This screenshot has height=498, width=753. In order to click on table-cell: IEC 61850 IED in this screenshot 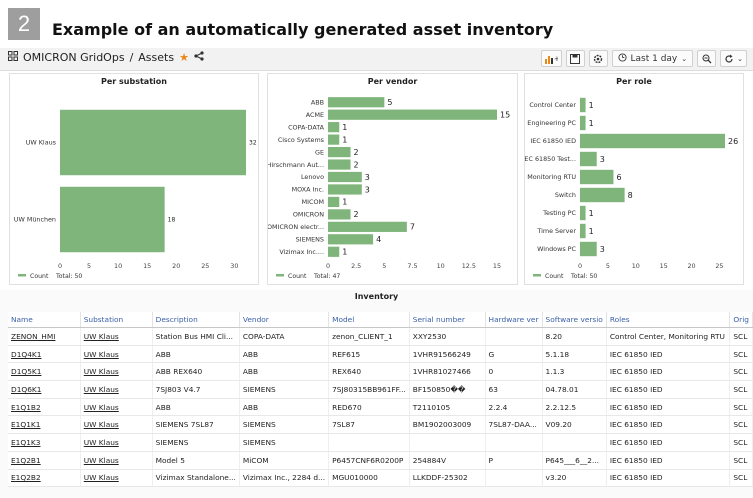, I will do `click(668, 478)`.